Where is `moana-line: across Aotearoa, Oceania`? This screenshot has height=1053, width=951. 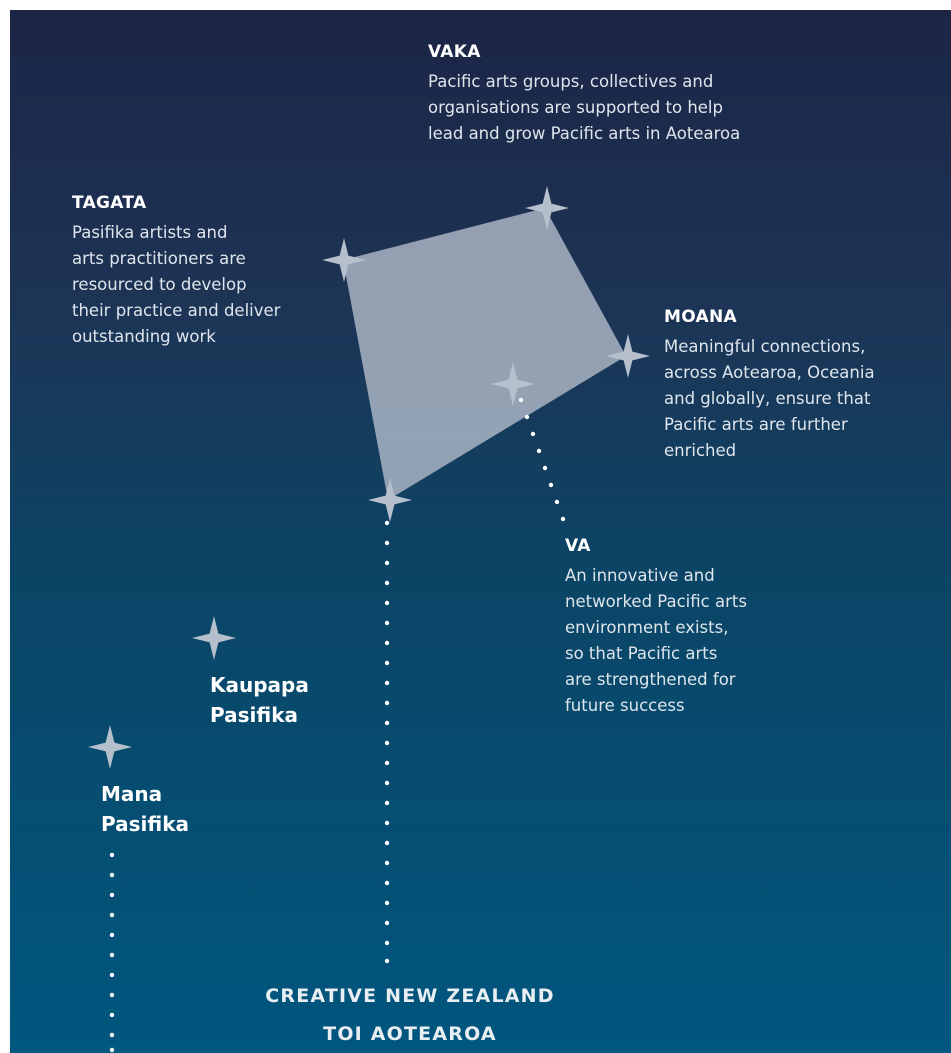
moana-line: across Aotearoa, Oceania is located at coordinates (769, 372).